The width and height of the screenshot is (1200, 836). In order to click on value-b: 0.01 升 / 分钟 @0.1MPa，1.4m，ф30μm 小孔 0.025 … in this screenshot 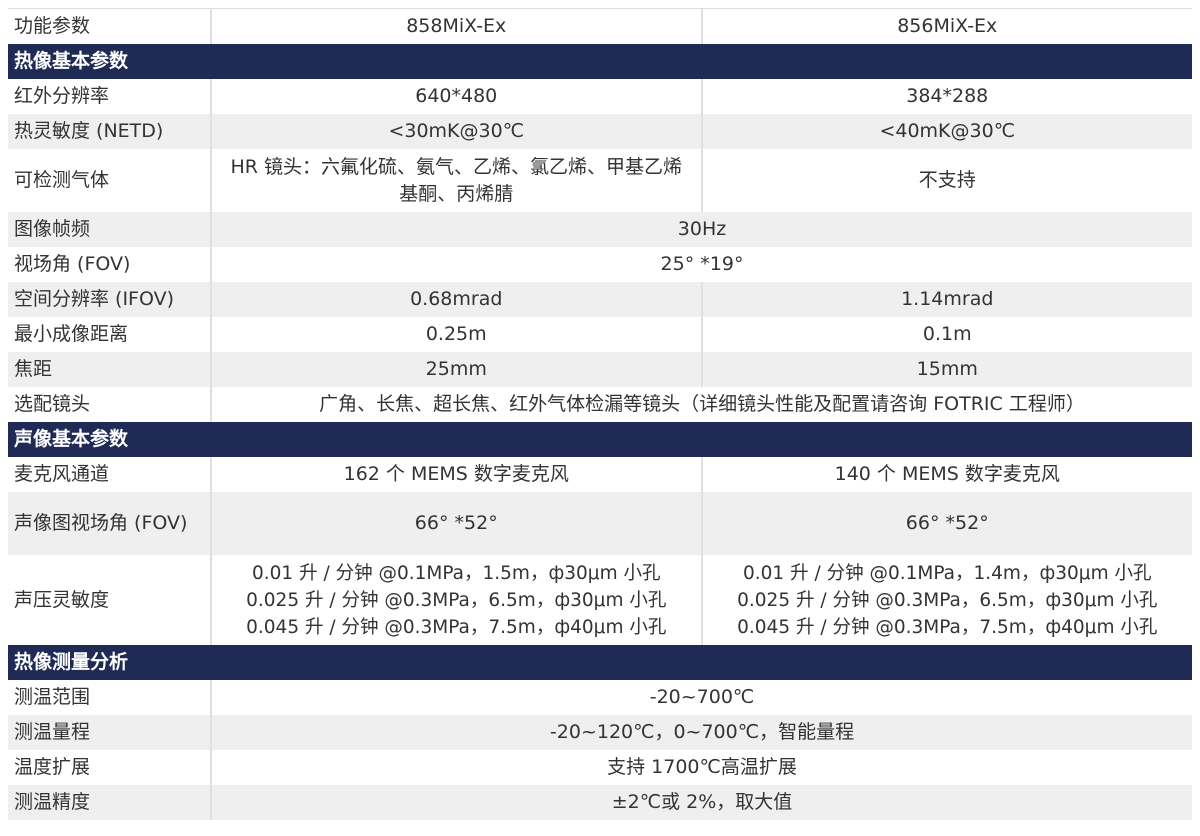, I will do `click(946, 600)`.